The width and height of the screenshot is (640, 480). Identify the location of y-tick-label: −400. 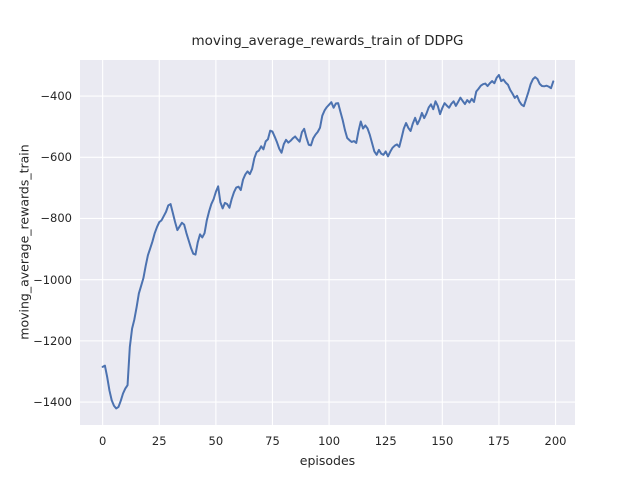
(56, 96).